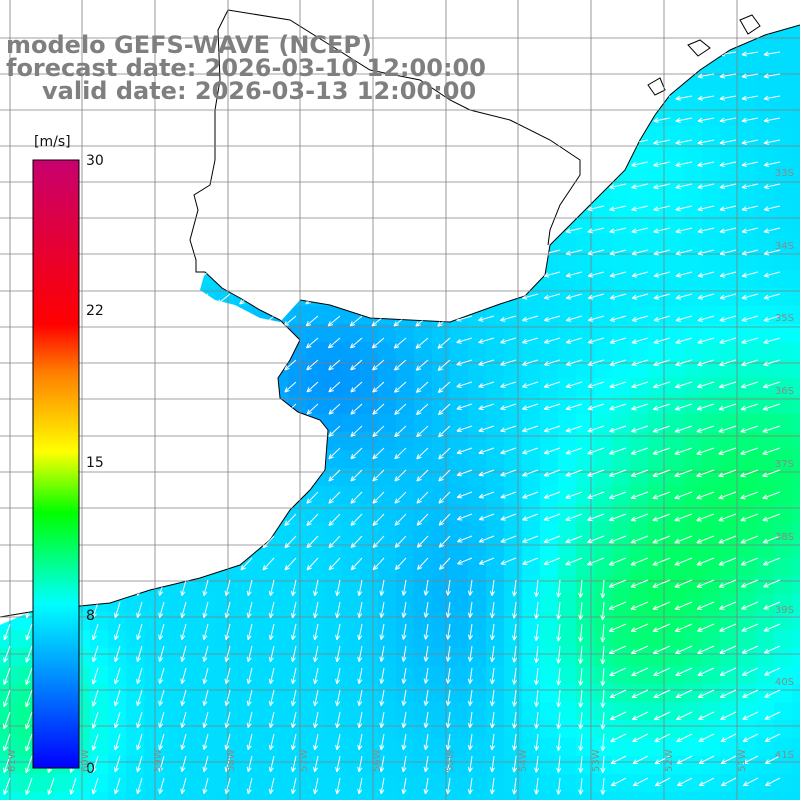 The height and width of the screenshot is (800, 800). What do you see at coordinates (56, 464) in the screenshot?
I see `colorbar-gradient` at bounding box center [56, 464].